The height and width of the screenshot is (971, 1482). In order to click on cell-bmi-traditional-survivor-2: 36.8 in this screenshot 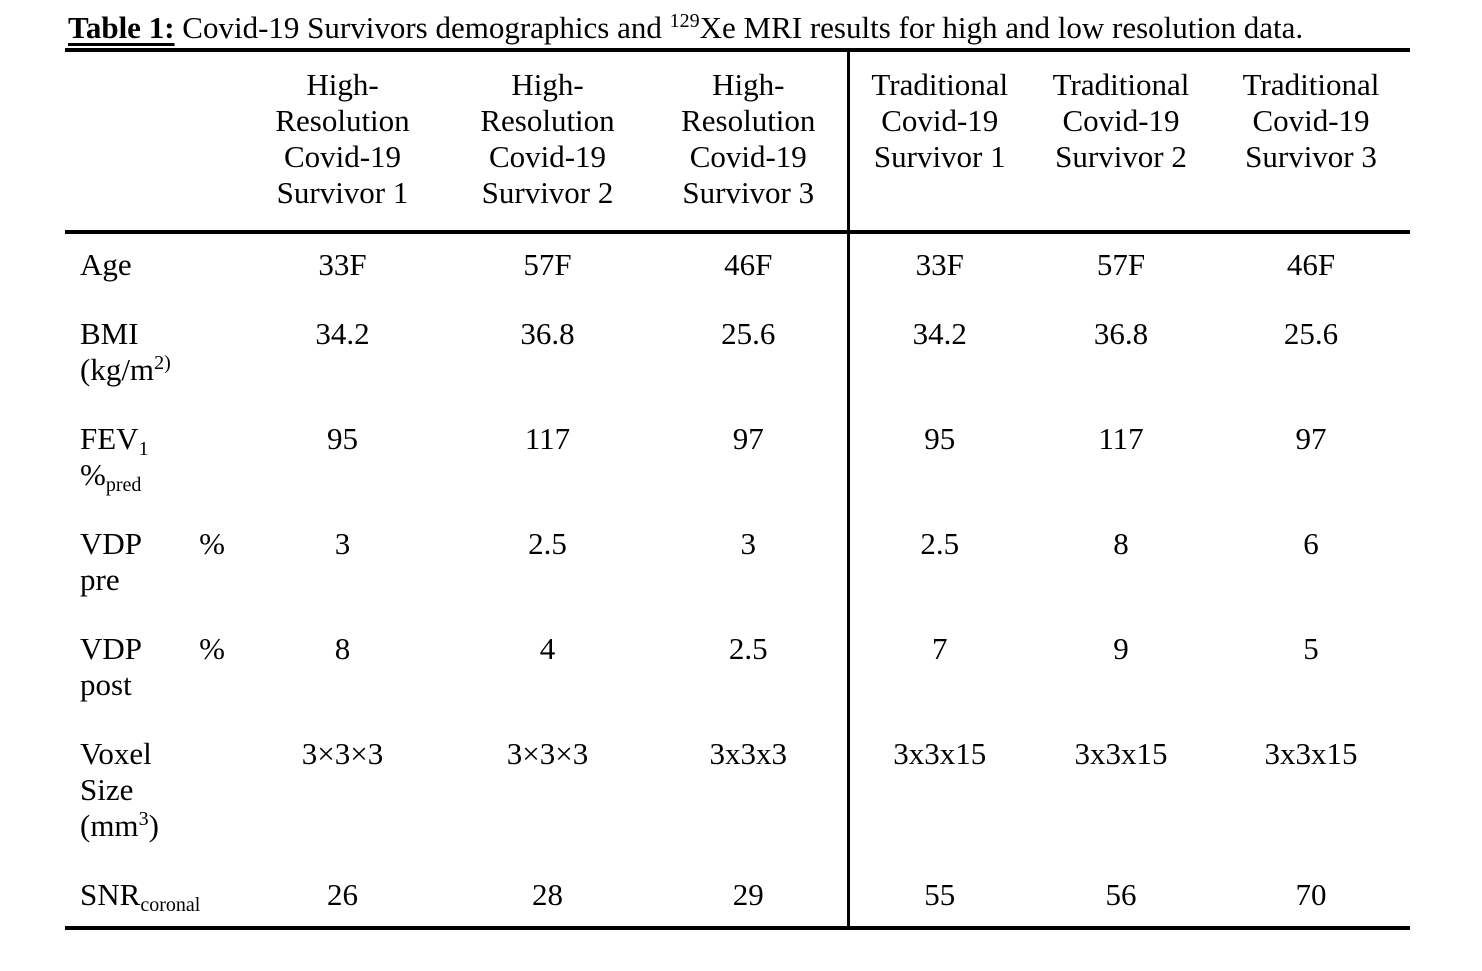, I will do `click(1121, 333)`.